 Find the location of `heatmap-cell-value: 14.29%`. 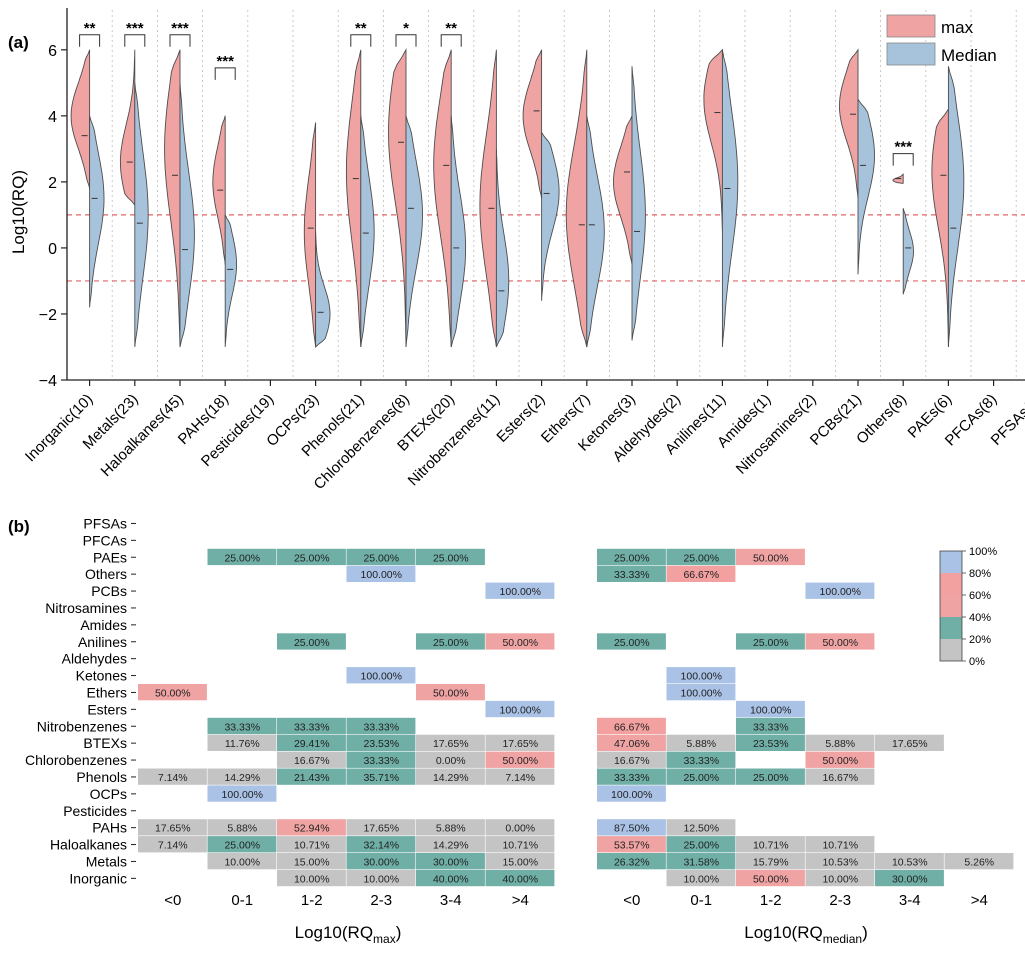

heatmap-cell-value: 14.29% is located at coordinates (451, 778).